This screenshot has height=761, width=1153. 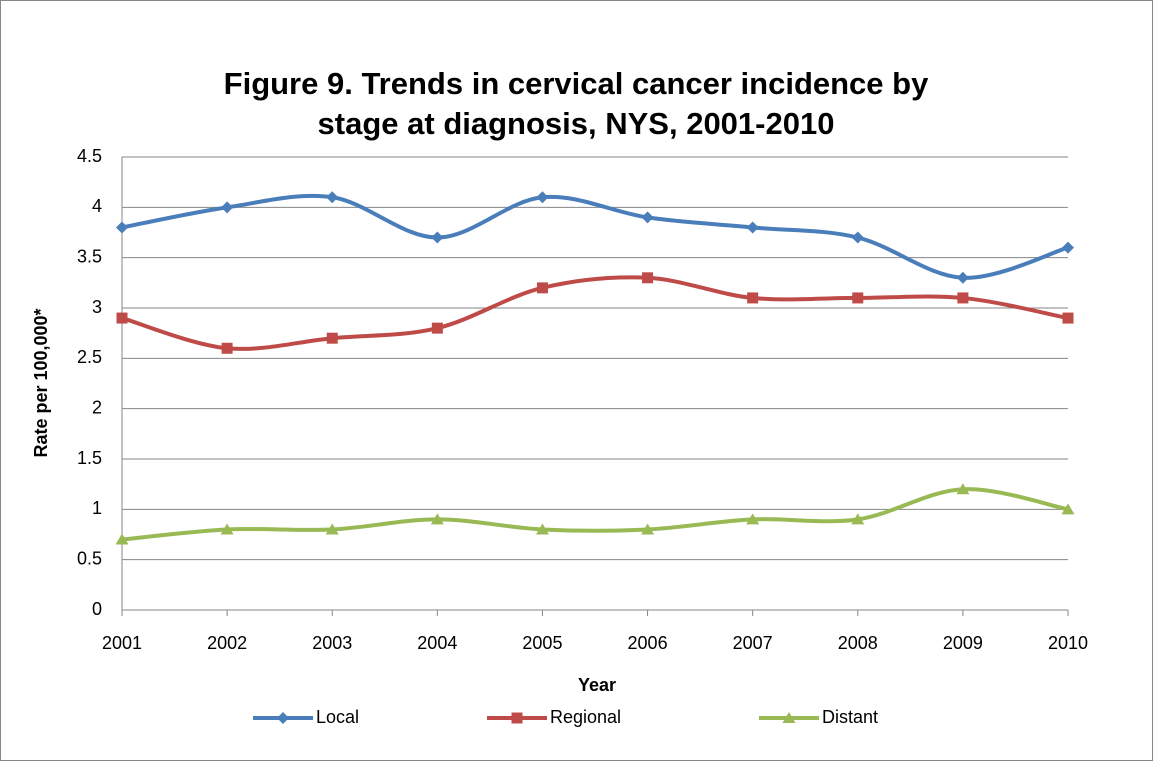 I want to click on y-tick-label: 0.5, so click(x=89, y=558).